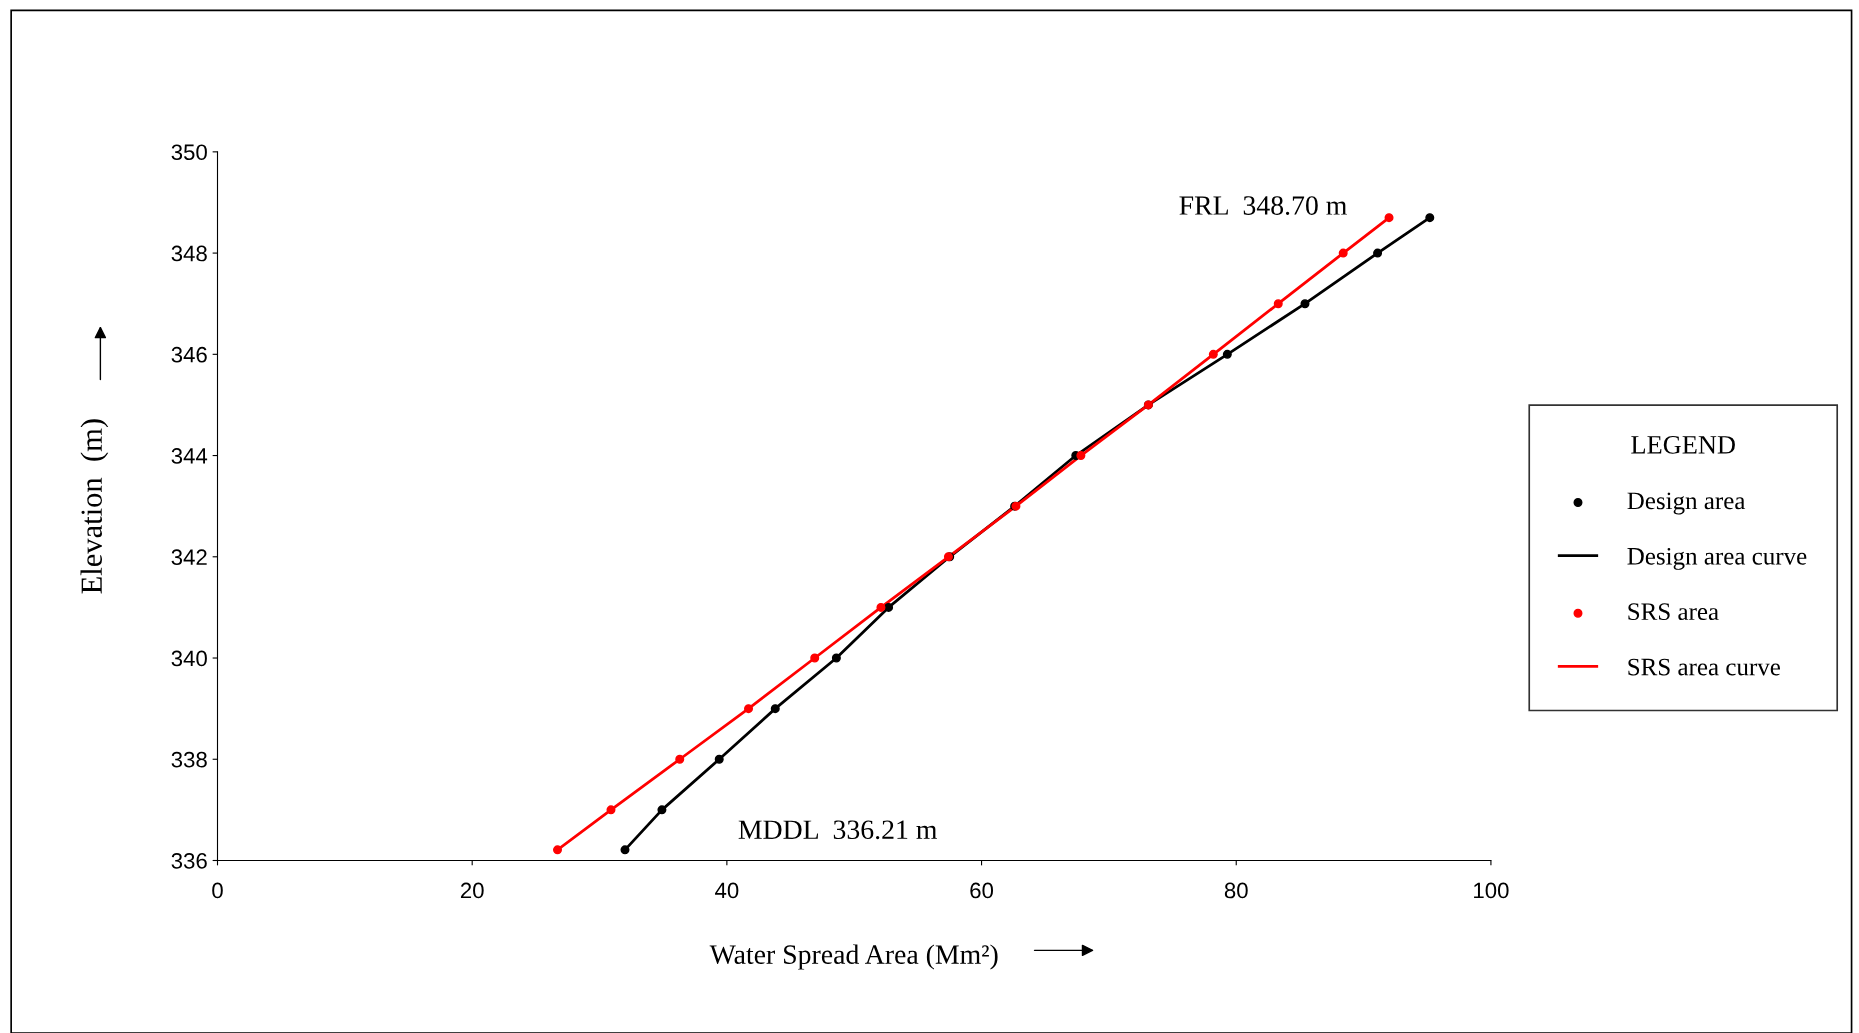 Image resolution: width=1859 pixels, height=1033 pixels. Describe the element at coordinates (189, 253) in the screenshot. I see `y-tick-label: 348` at that location.